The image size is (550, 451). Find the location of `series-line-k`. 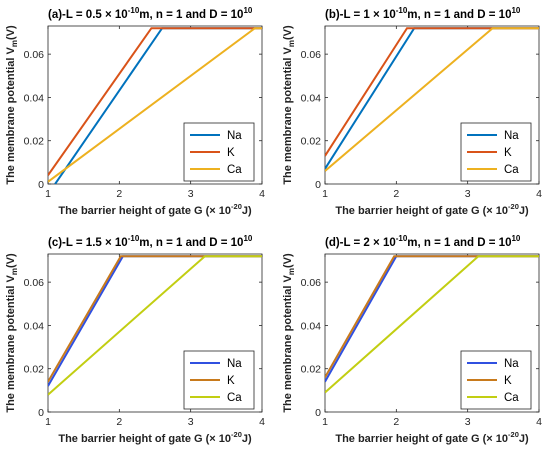

series-line-k is located at coordinates (155, 101).